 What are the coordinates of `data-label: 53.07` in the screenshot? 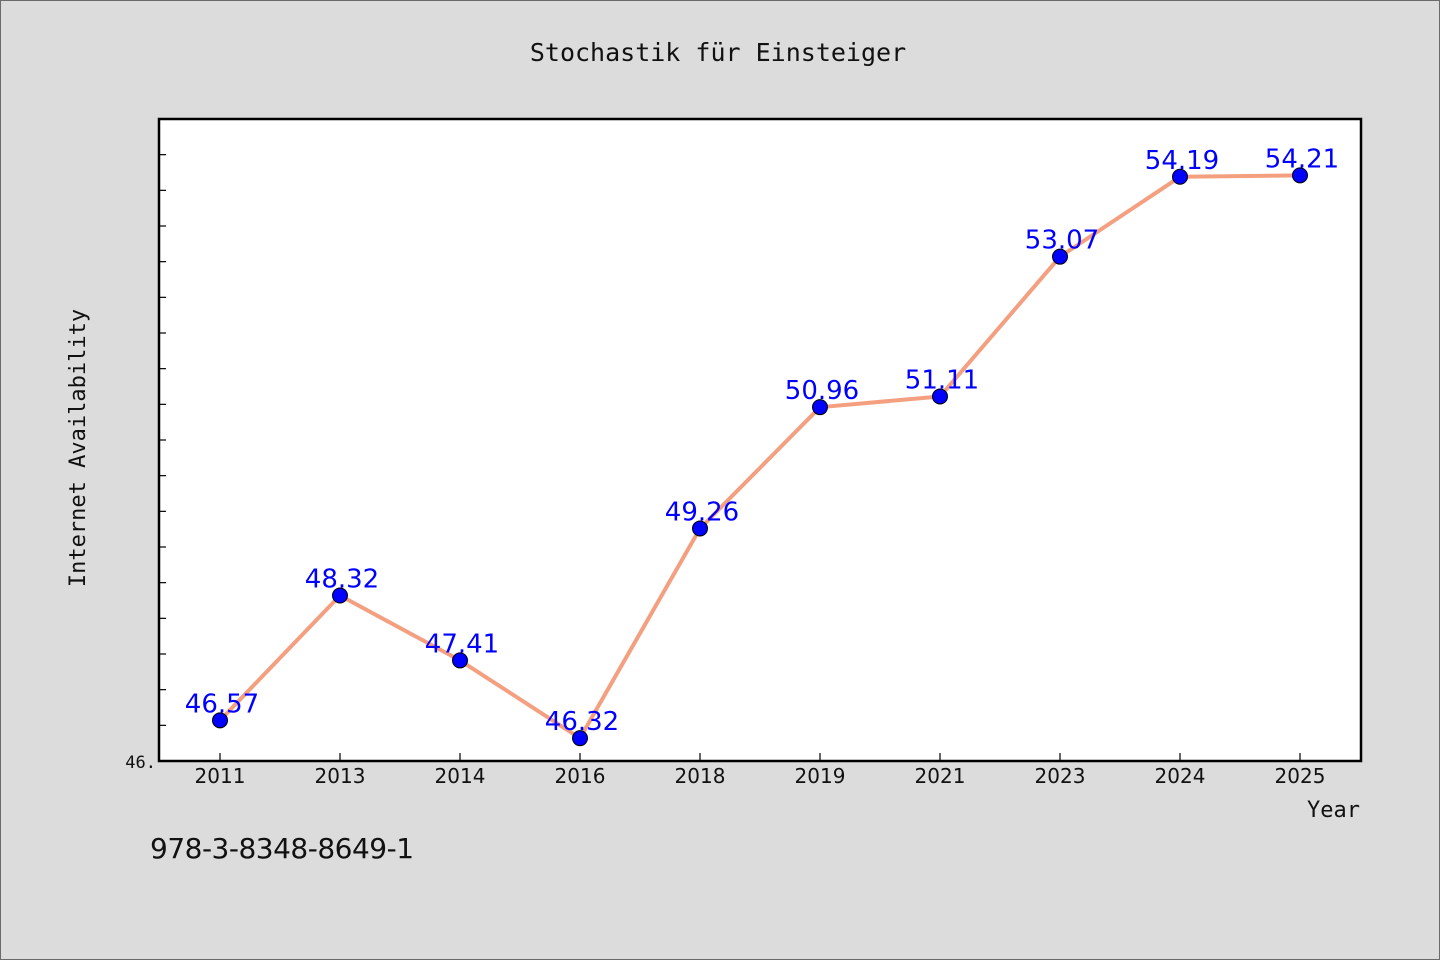 It's located at (1062, 241).